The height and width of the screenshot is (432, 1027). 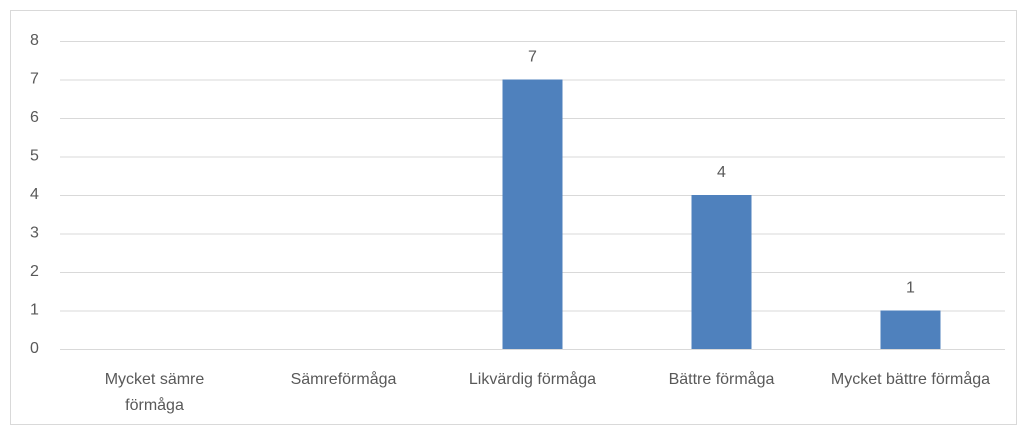 What do you see at coordinates (532, 57) in the screenshot?
I see `data-label: 7` at bounding box center [532, 57].